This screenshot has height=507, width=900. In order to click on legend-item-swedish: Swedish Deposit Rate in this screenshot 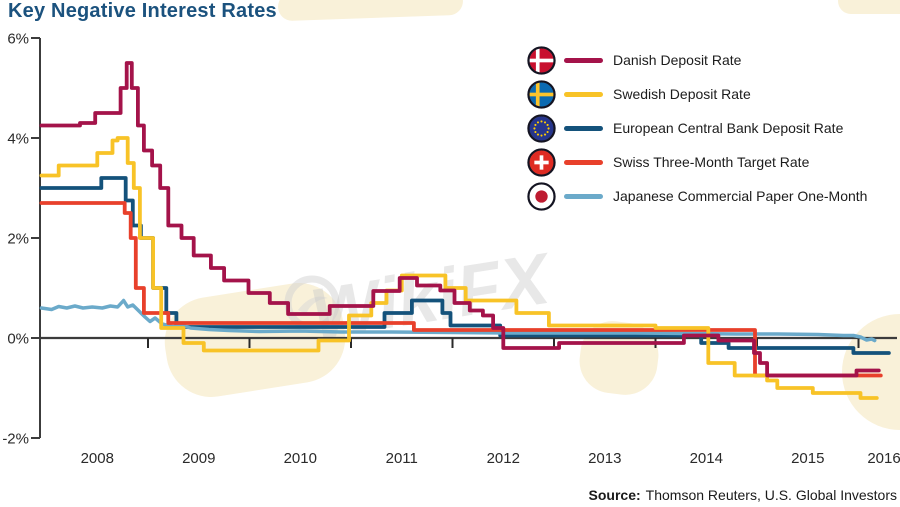, I will do `click(697, 94)`.